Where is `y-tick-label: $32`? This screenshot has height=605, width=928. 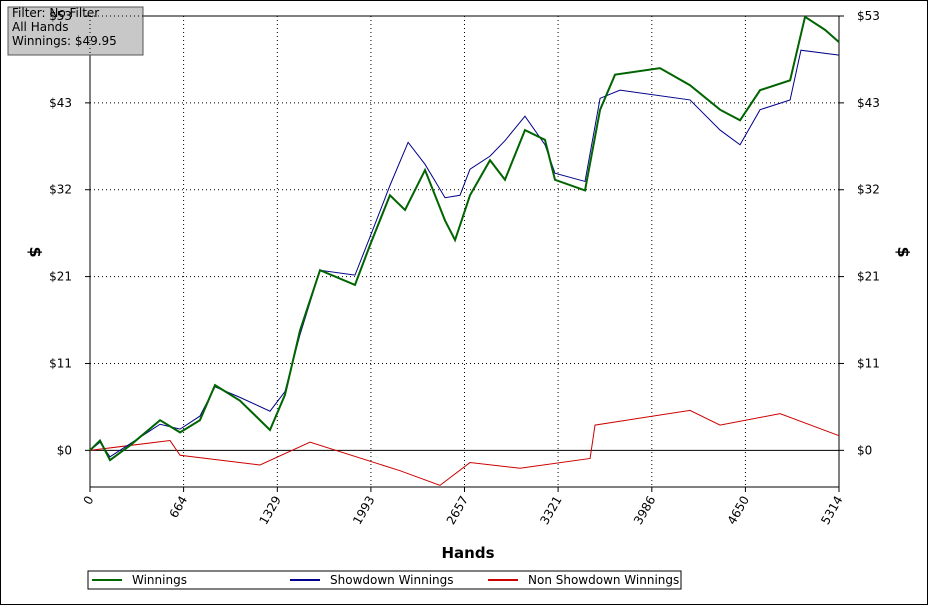
y-tick-label: $32 is located at coordinates (60, 190).